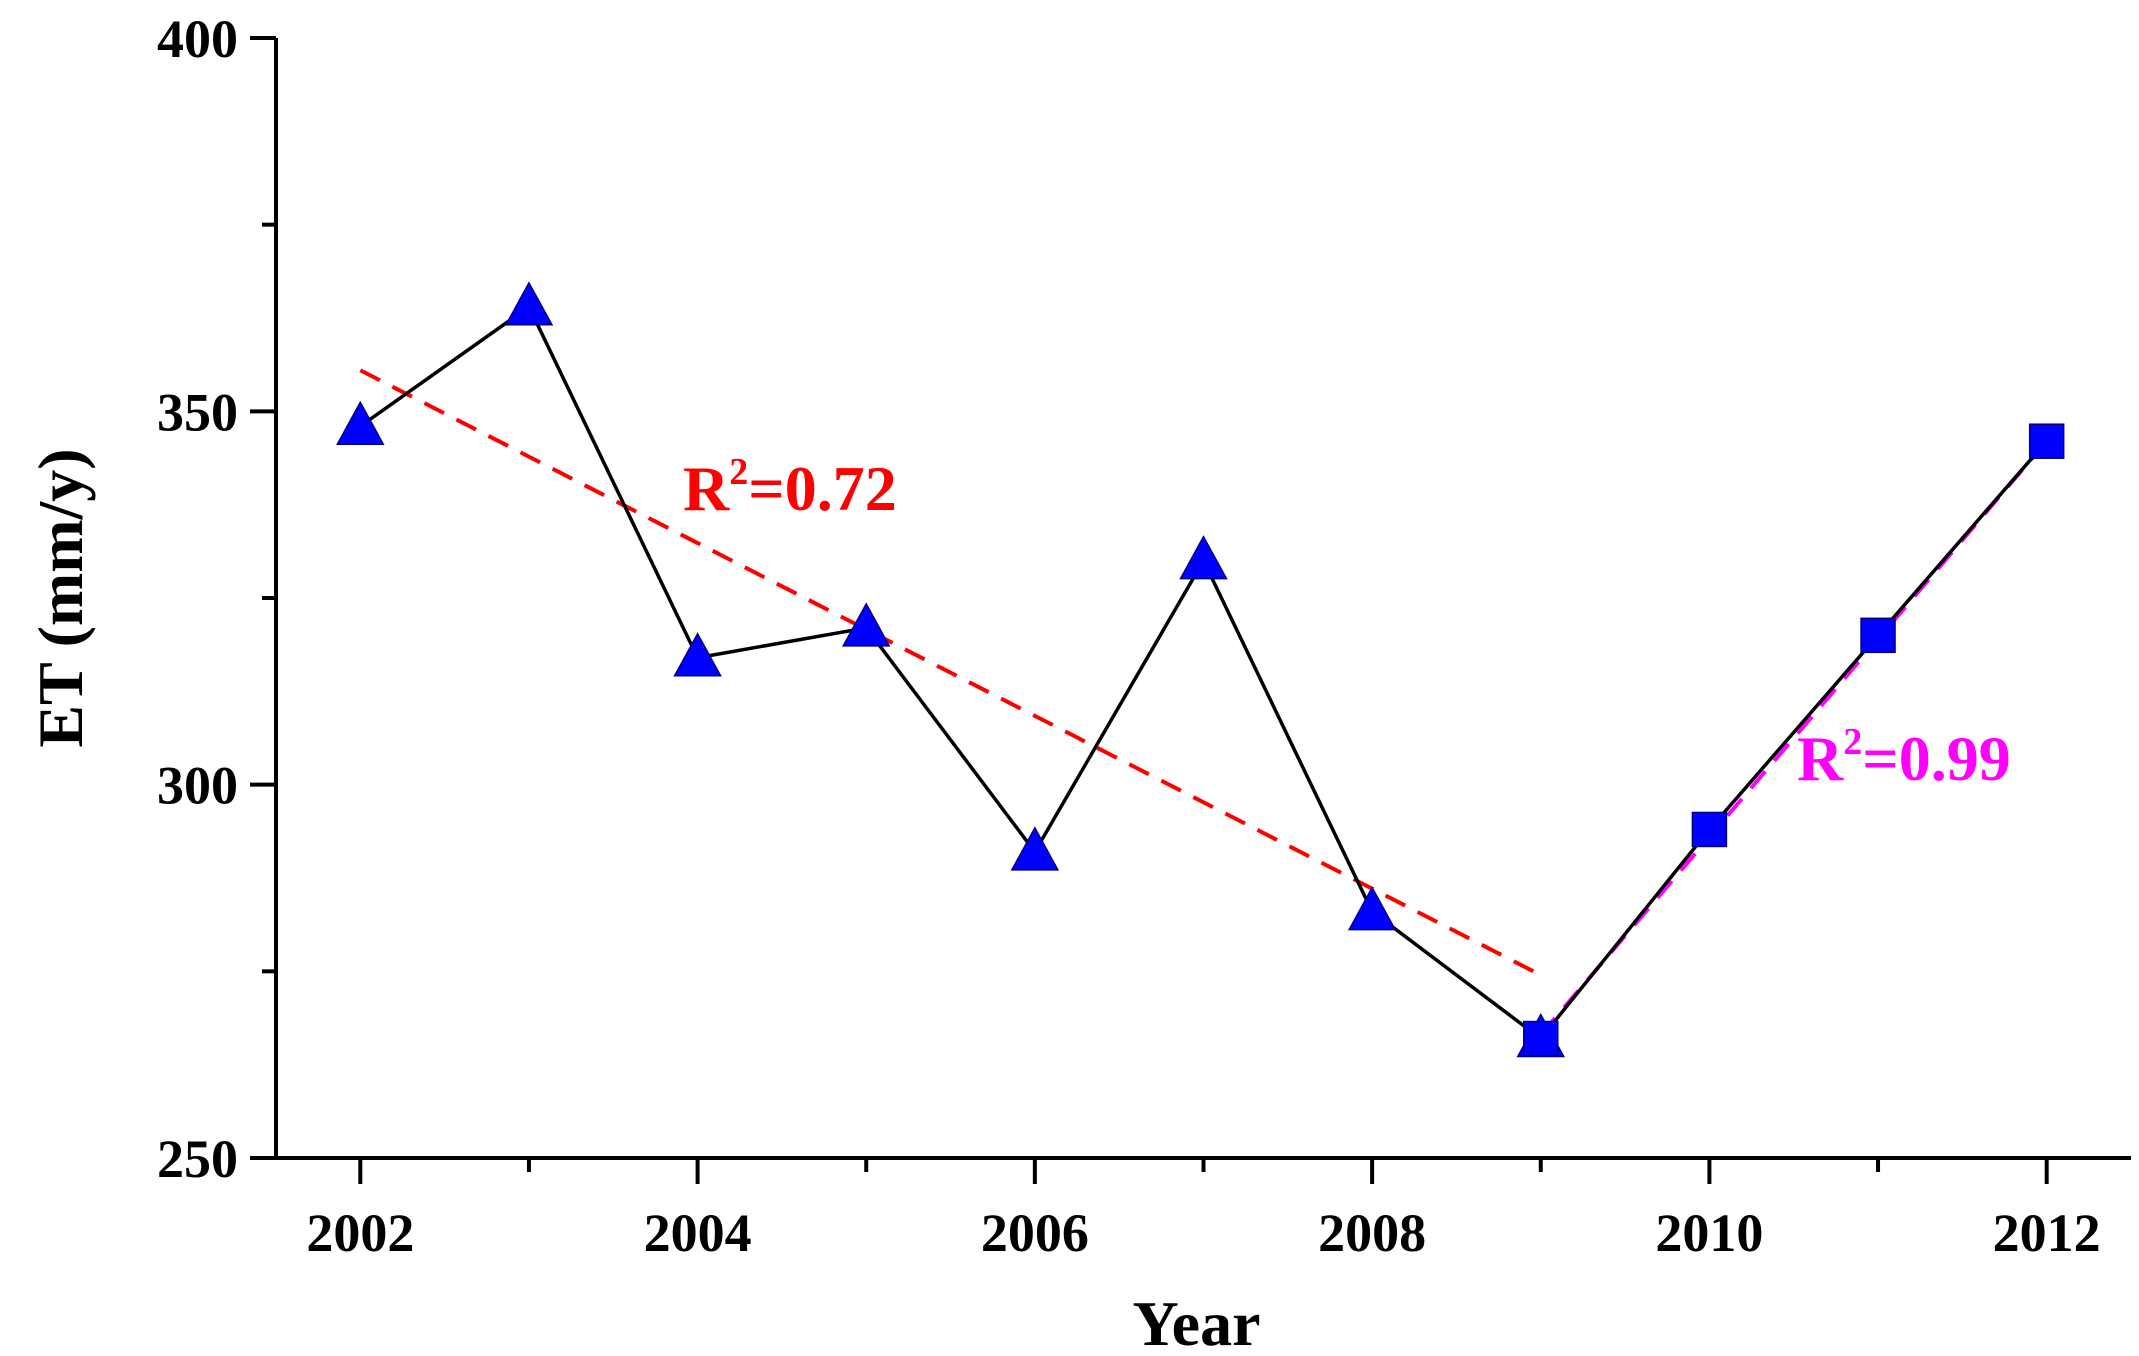 Image resolution: width=2139 pixels, height=1356 pixels. What do you see at coordinates (1035, 1233) in the screenshot?
I see `x-tick-label: 2006` at bounding box center [1035, 1233].